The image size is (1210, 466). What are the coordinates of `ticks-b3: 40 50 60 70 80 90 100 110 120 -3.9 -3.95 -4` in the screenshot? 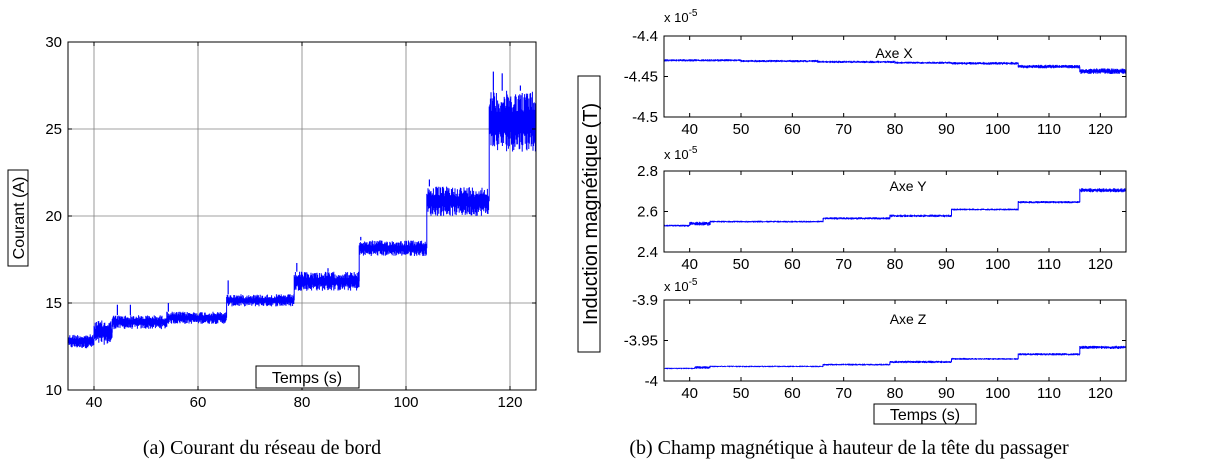 It's located at (875, 347).